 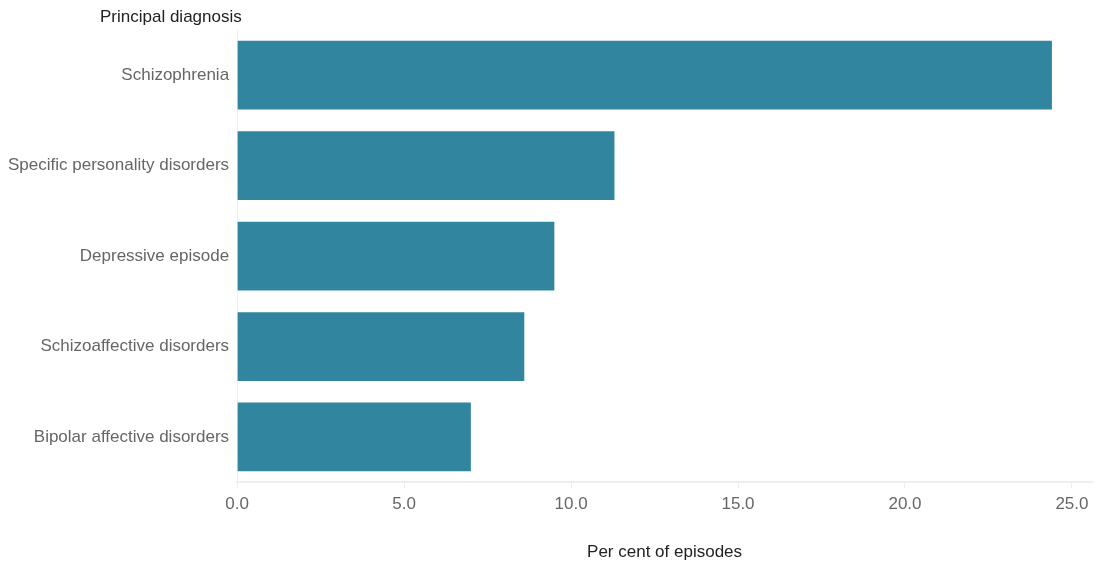 I want to click on x-tick-label: 20.0, so click(x=905, y=504).